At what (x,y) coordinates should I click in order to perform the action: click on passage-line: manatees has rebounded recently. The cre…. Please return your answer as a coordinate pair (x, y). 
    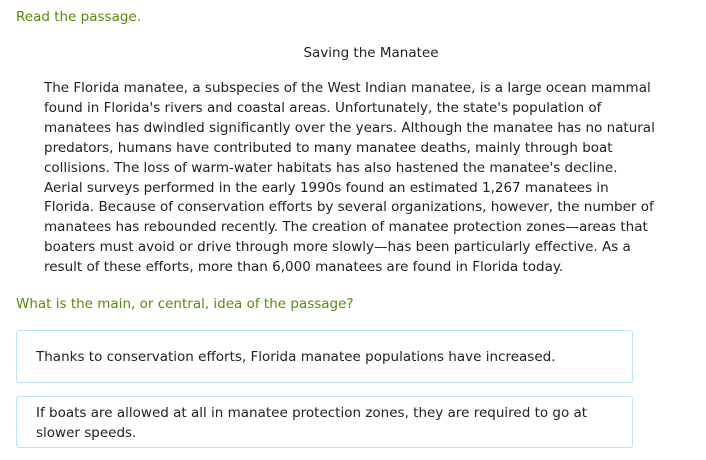
    Looking at the image, I should click on (346, 227).